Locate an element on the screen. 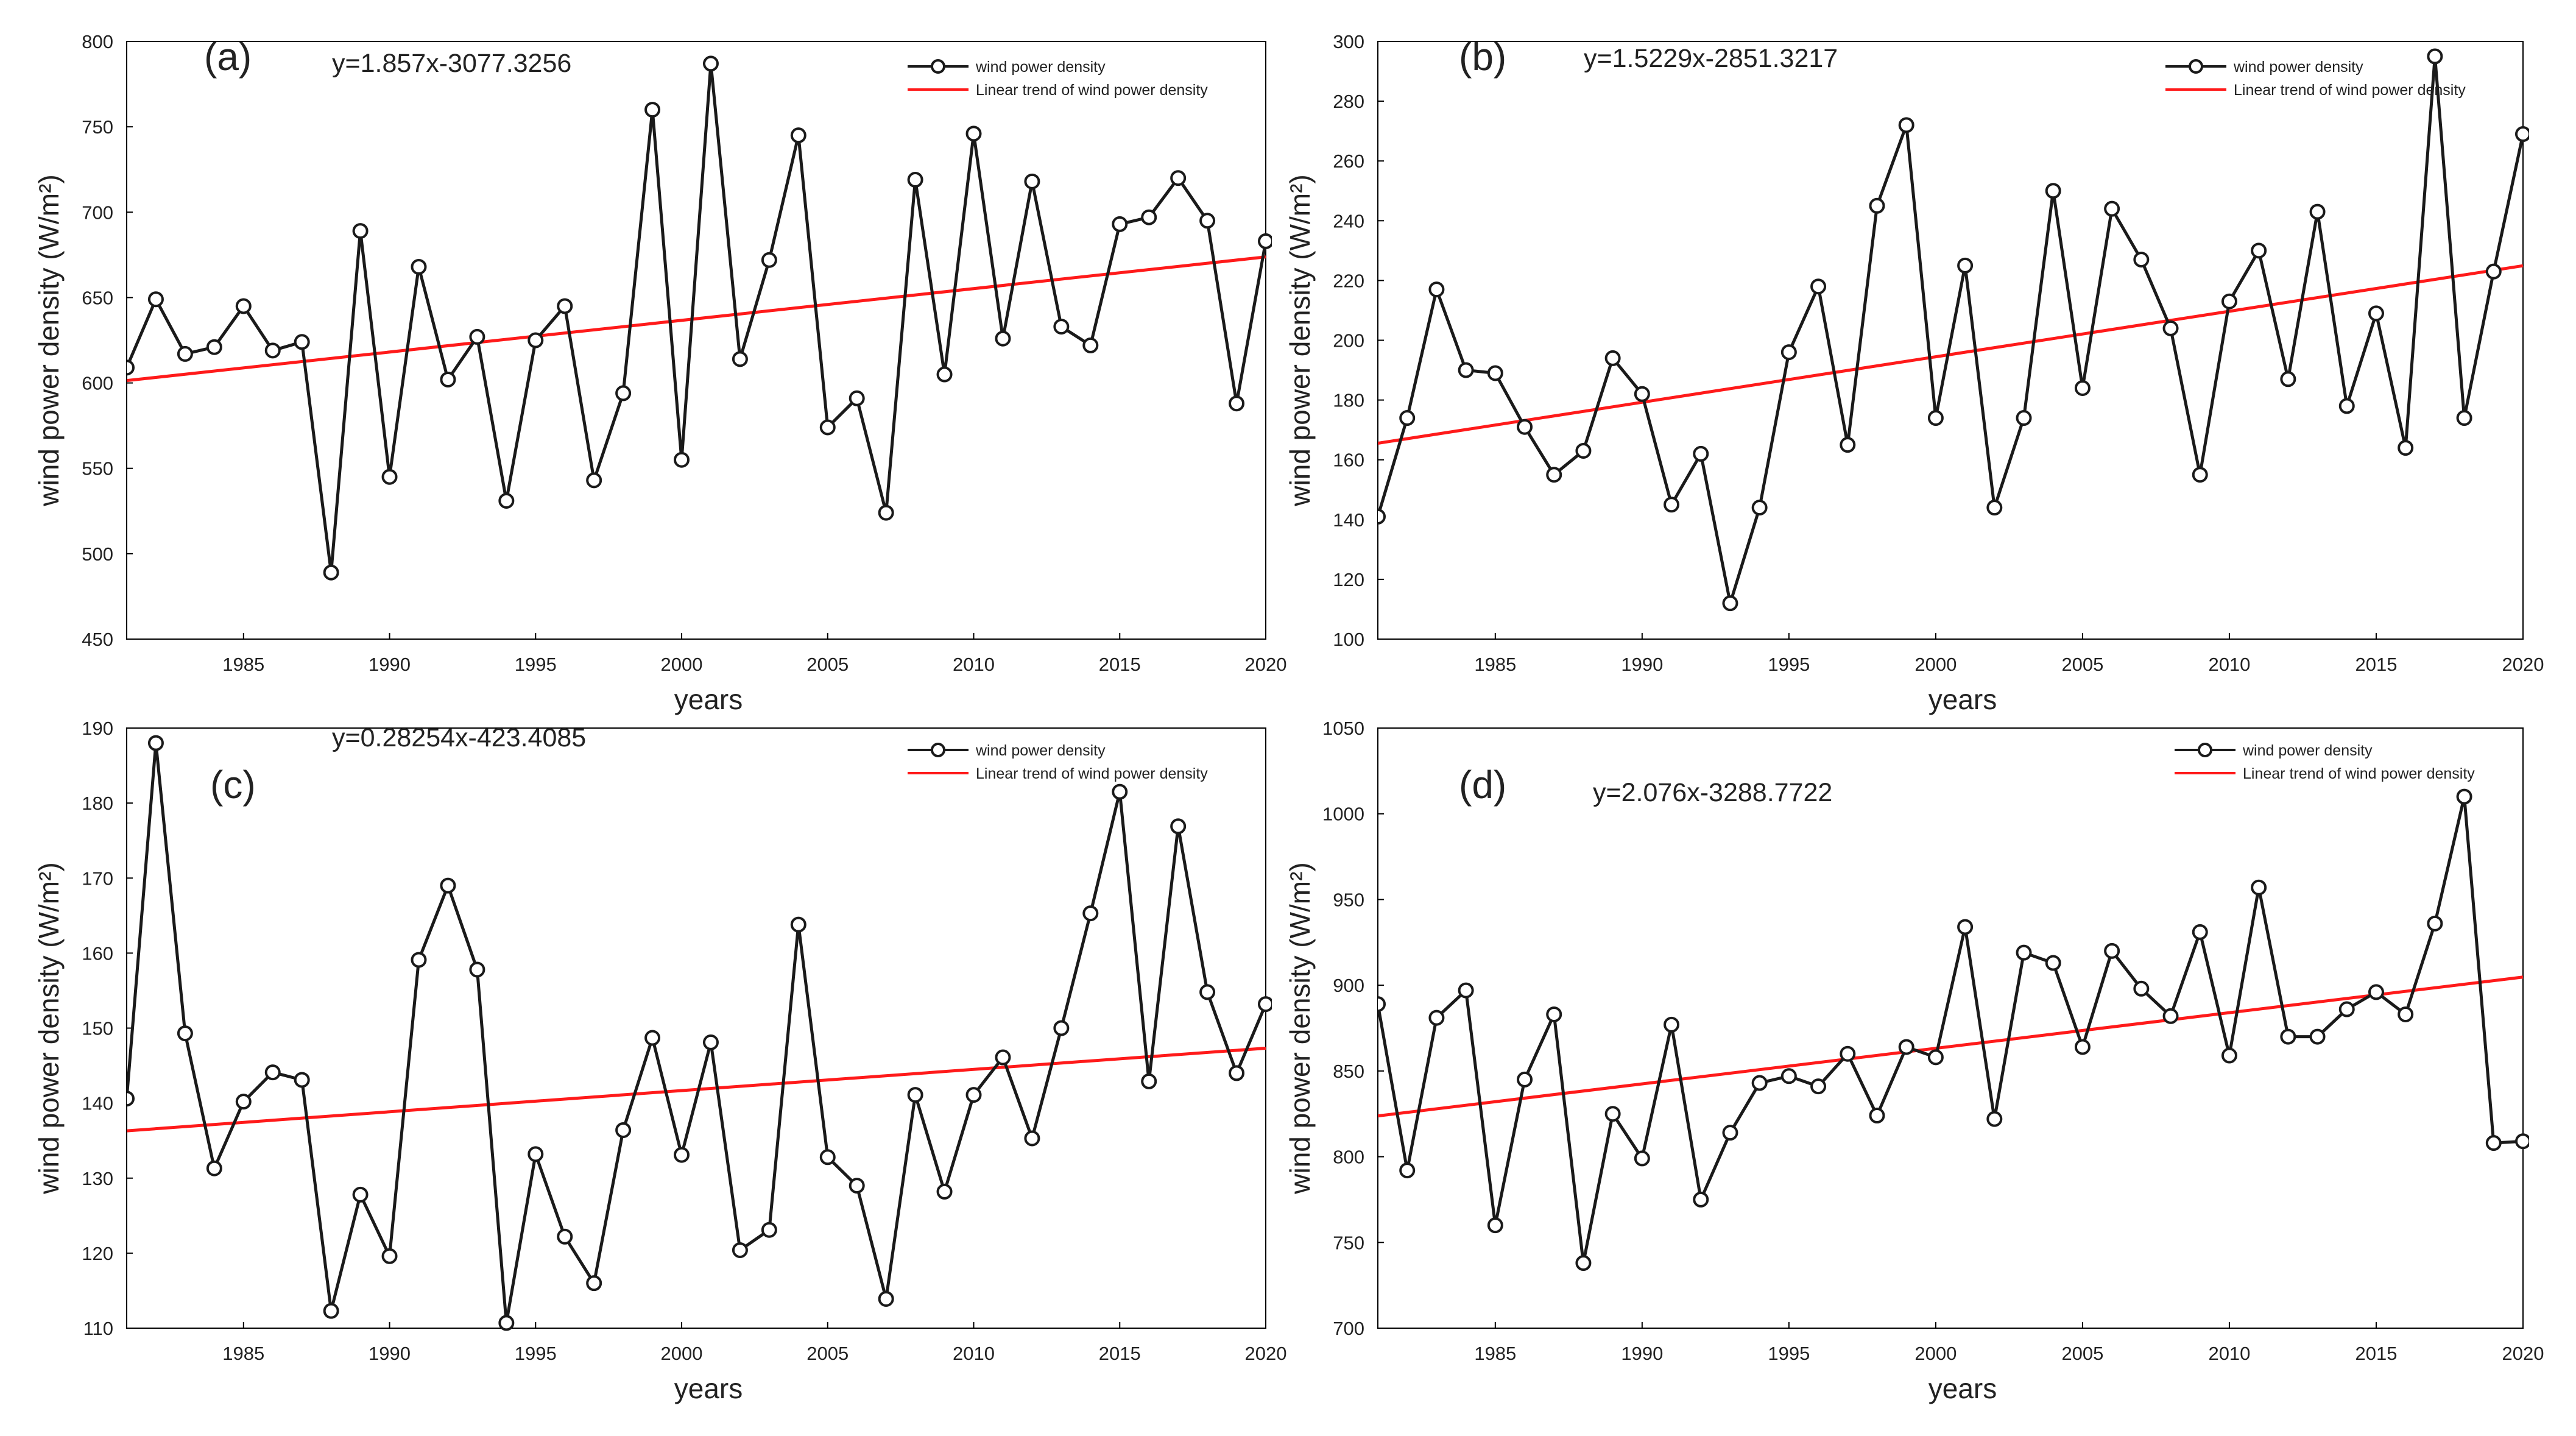  y-tick-label: 900 is located at coordinates (1348, 985).